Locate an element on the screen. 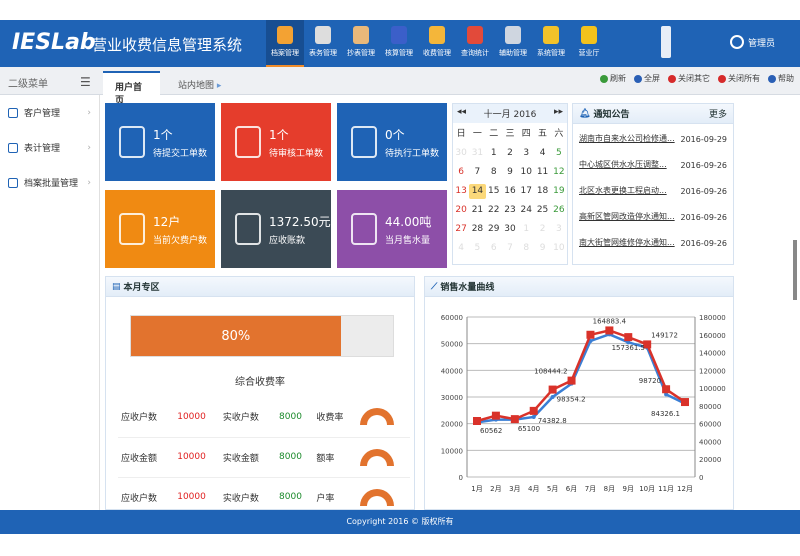 This screenshot has height=556, width=800. main-nav: 档案管理 表务管理 抄表管理 核算管理 收费管理 查询统计 辅助管理 系统管理 营业厅 is located at coordinates (437, 43).